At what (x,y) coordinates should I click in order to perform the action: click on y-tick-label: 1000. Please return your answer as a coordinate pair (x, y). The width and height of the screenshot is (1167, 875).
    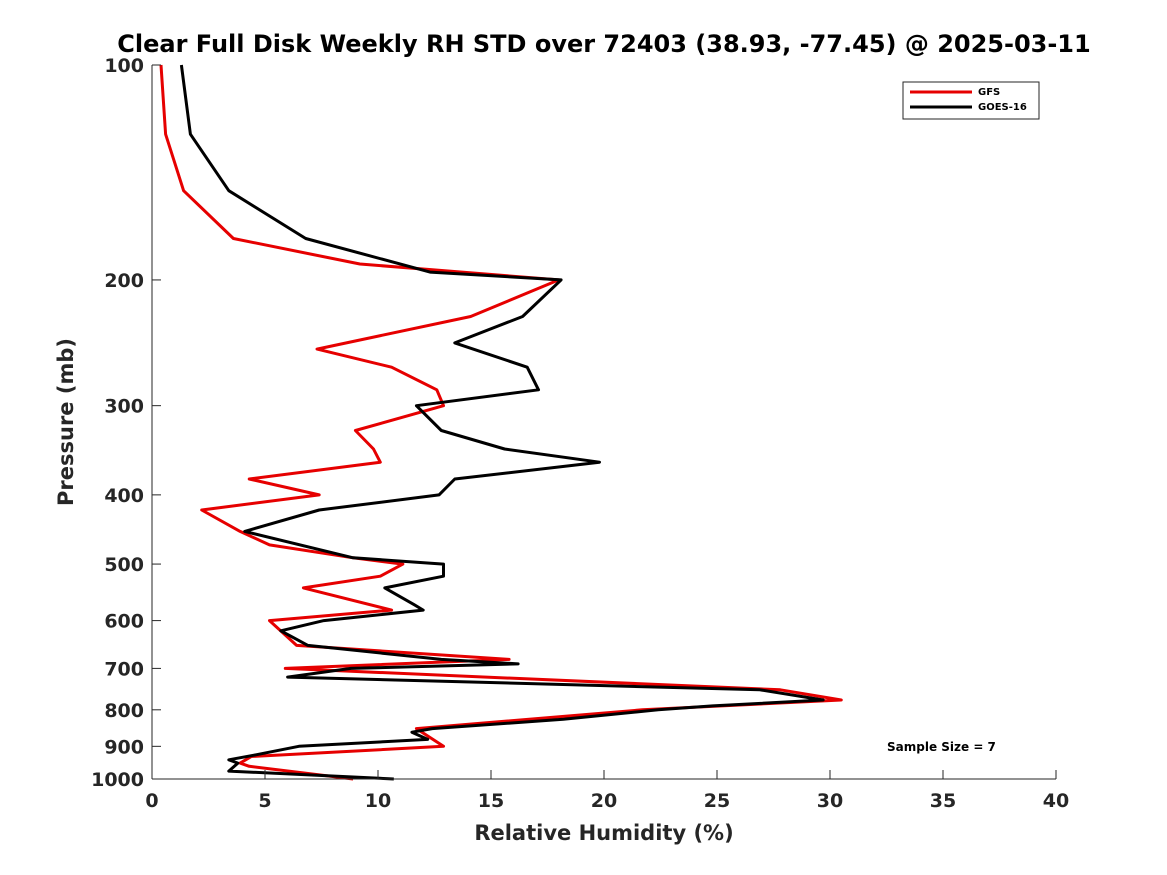
    Looking at the image, I should click on (117, 780).